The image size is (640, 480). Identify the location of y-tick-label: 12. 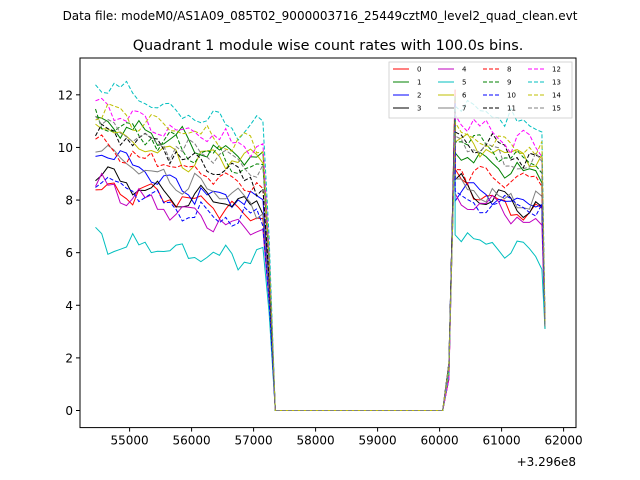
(65, 95).